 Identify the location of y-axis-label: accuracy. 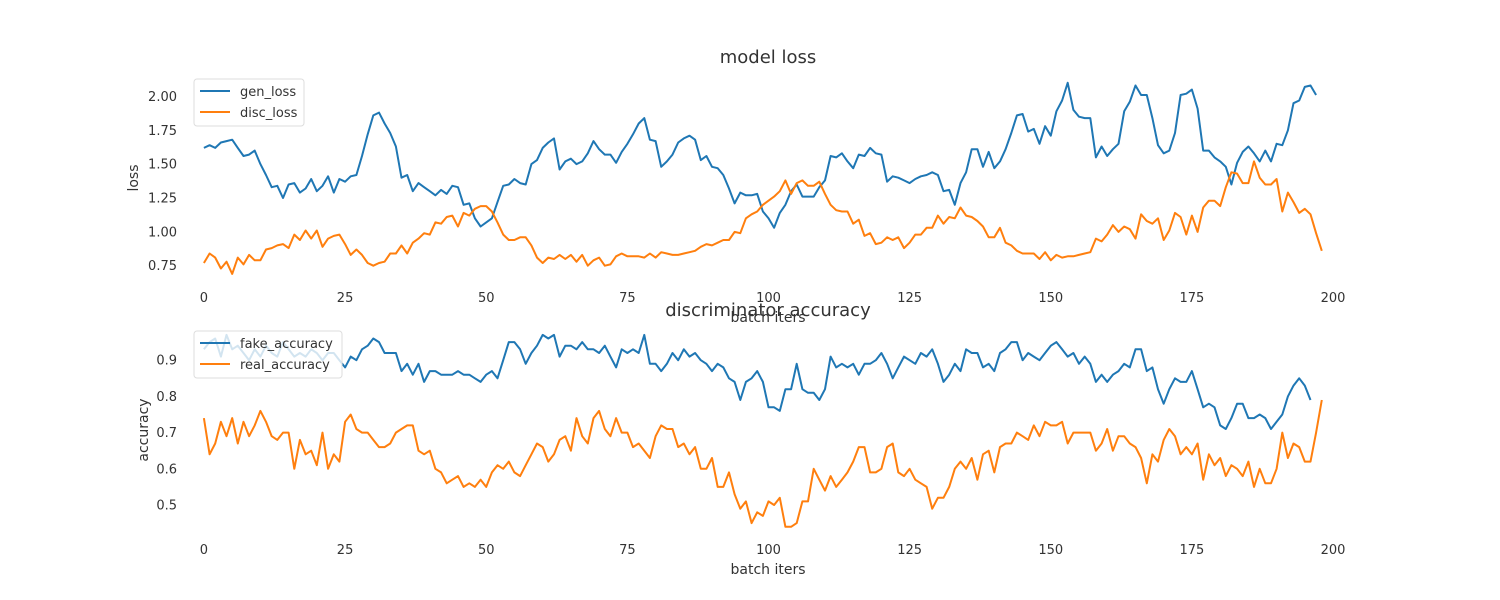
(144, 429).